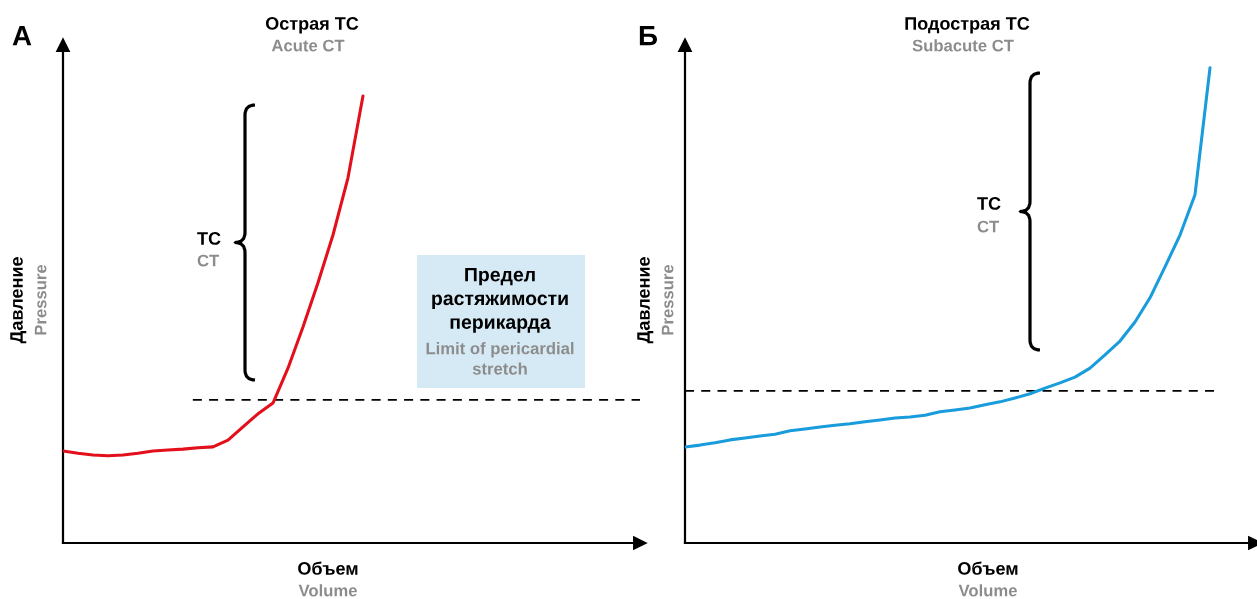  Describe the element at coordinates (963, 45) in the screenshot. I see `chart-subtitle: Subacute CT` at that location.